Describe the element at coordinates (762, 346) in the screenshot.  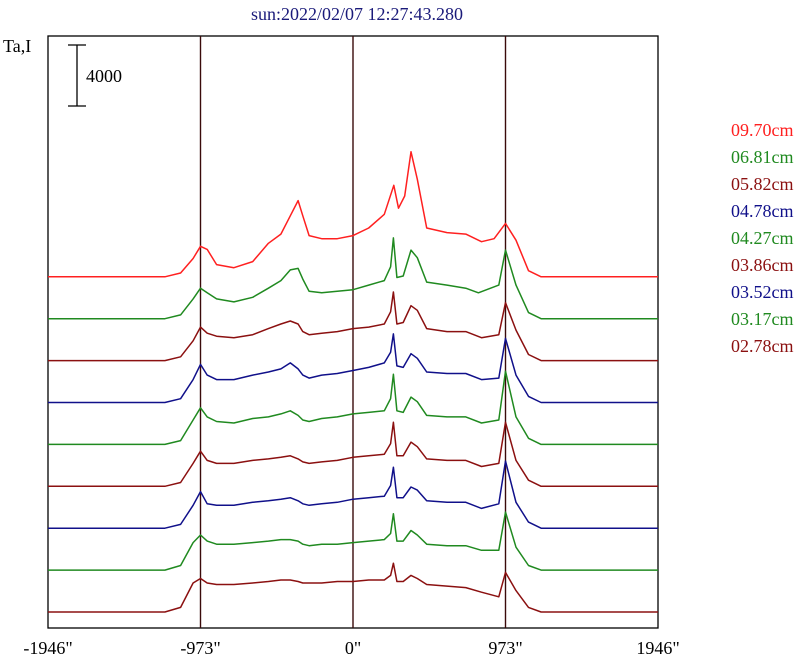
I see `legend-item: 02.78cm` at that location.